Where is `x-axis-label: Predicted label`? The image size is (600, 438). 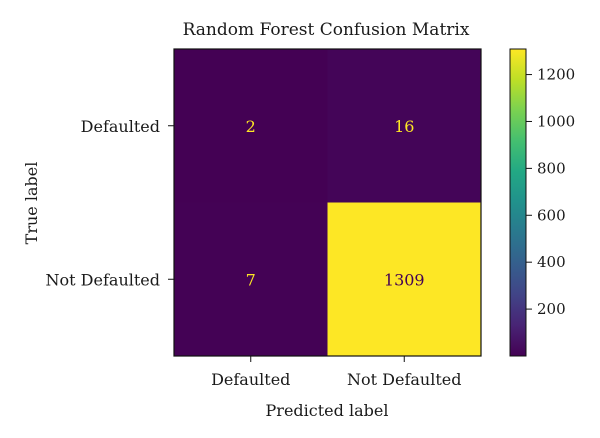
x-axis-label: Predicted label is located at coordinates (327, 410).